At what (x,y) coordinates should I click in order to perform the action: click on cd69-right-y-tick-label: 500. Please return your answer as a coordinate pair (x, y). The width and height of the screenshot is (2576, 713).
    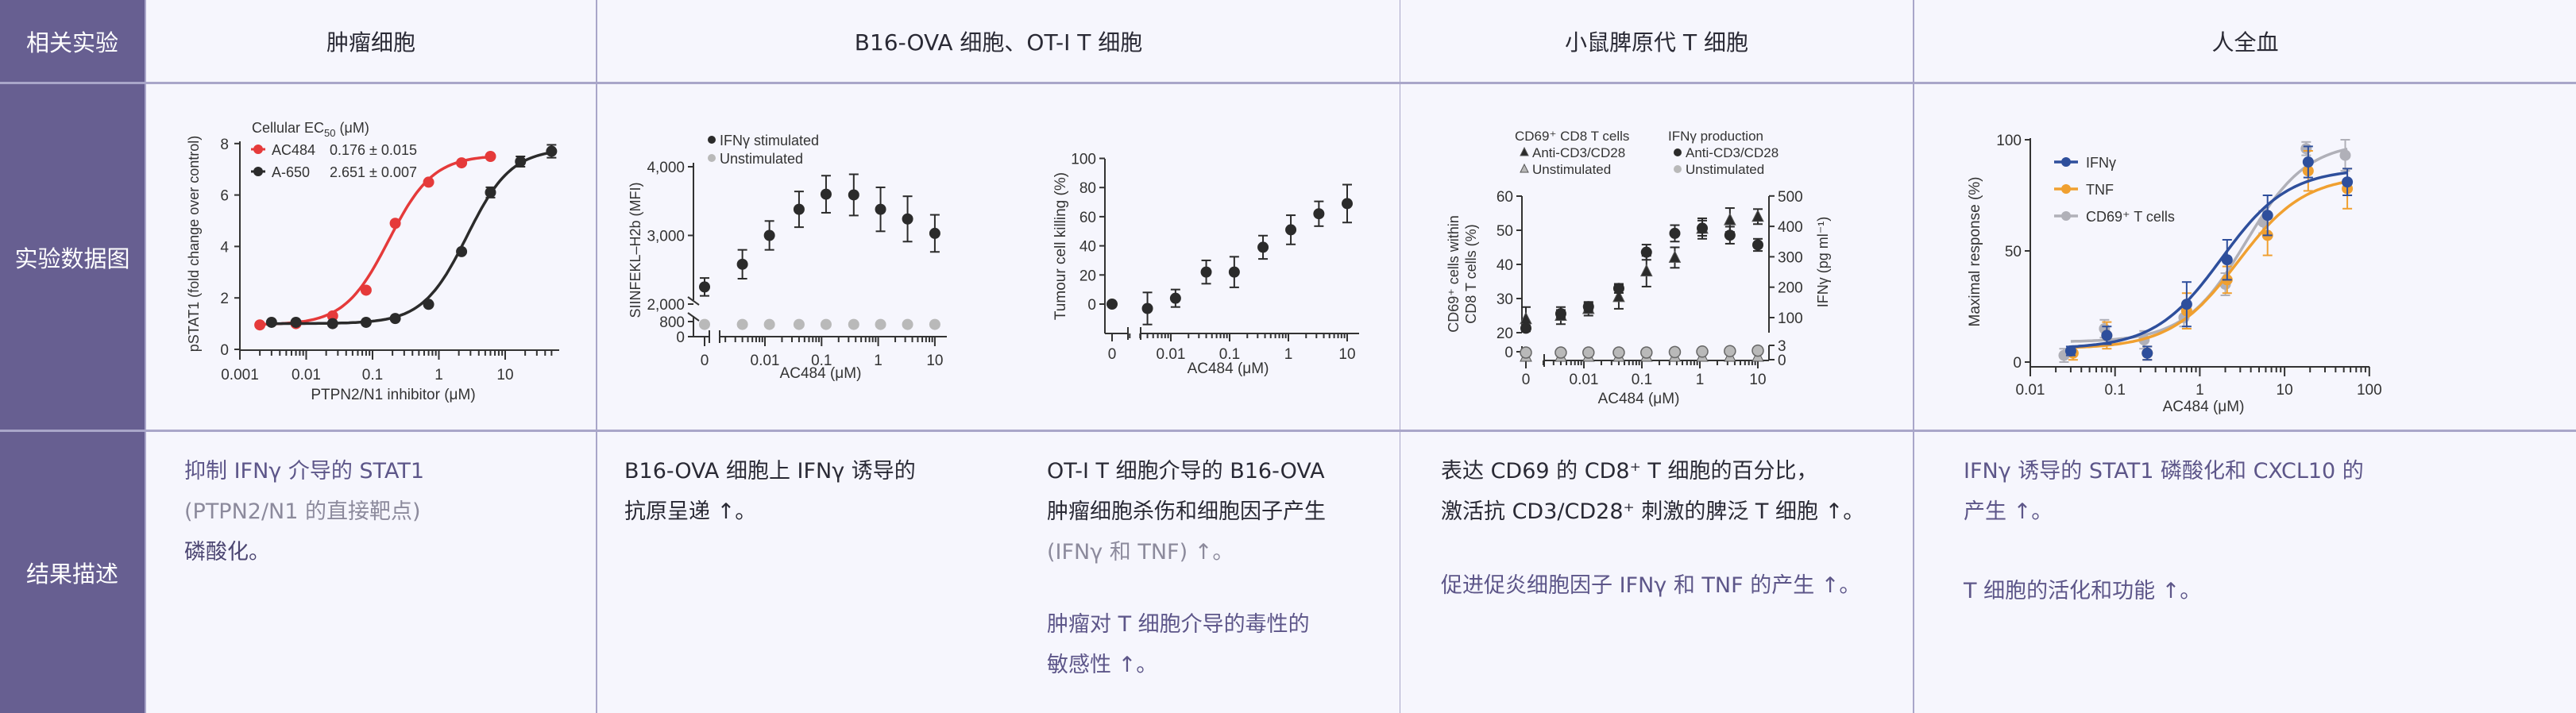
    Looking at the image, I should click on (1790, 197).